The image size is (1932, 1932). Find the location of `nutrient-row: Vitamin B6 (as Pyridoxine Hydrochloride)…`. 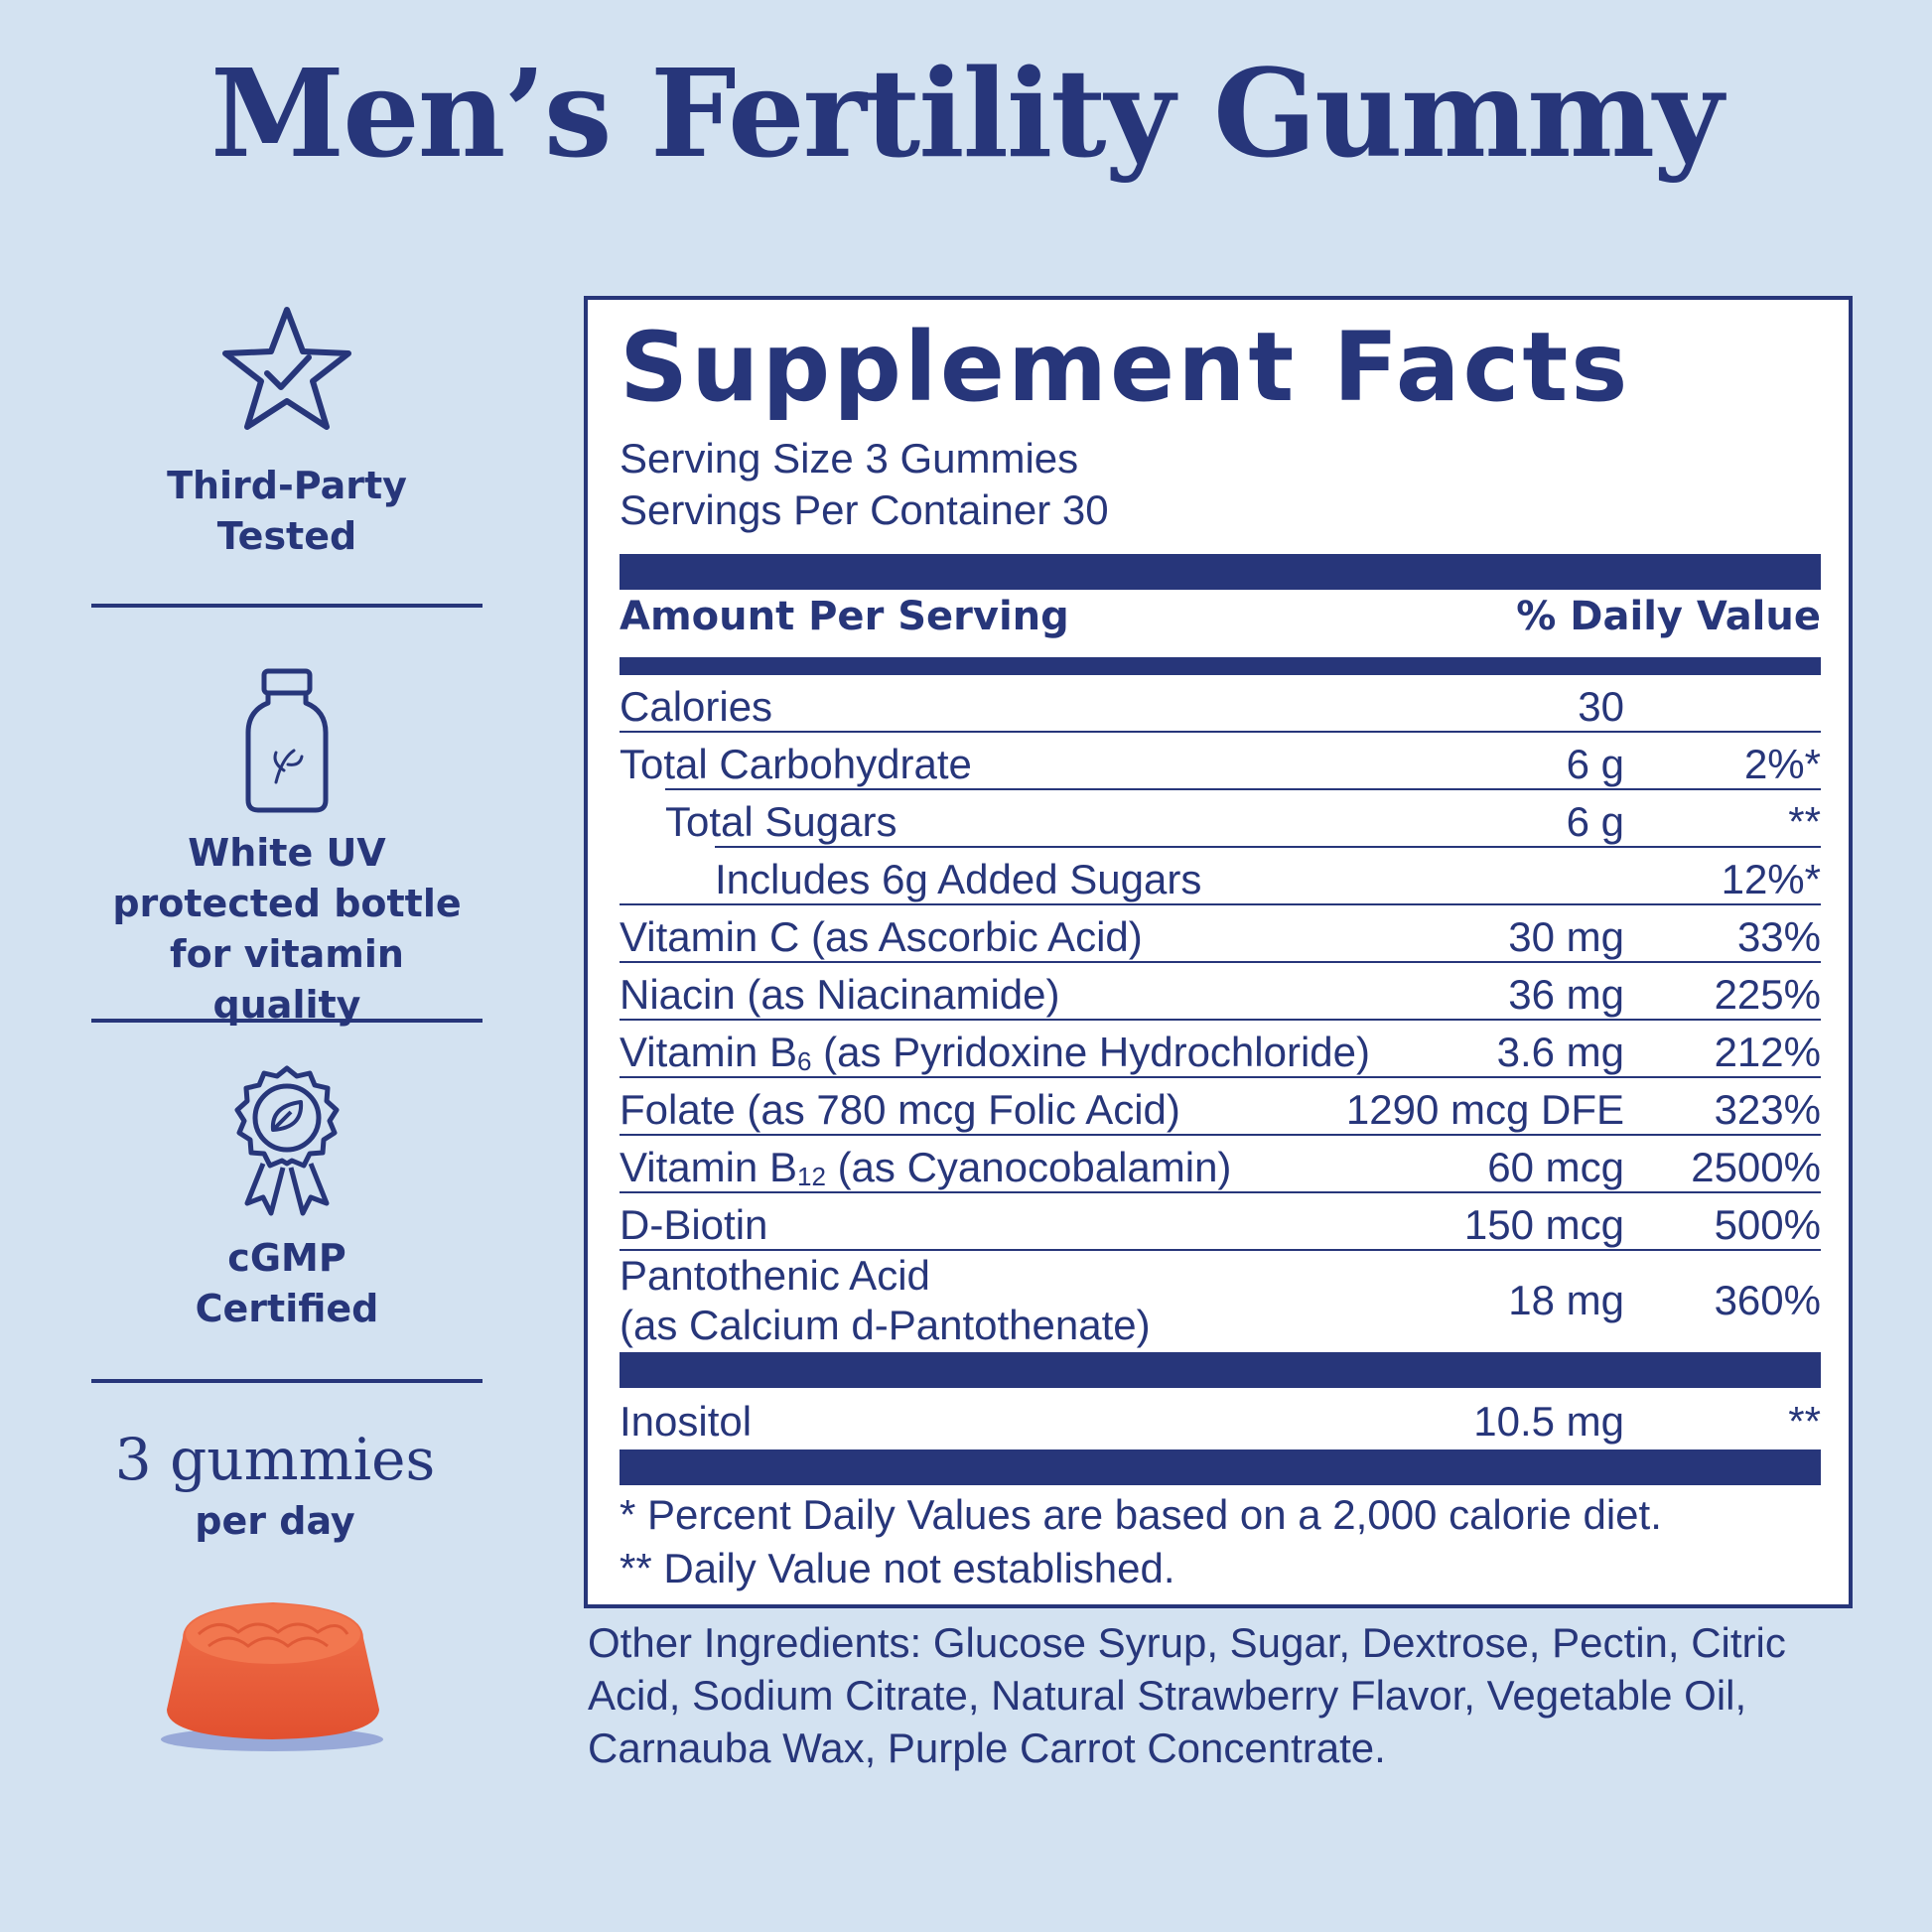

nutrient-row: Vitamin B6 (as Pyridoxine Hydrochloride)… is located at coordinates (1220, 1050).